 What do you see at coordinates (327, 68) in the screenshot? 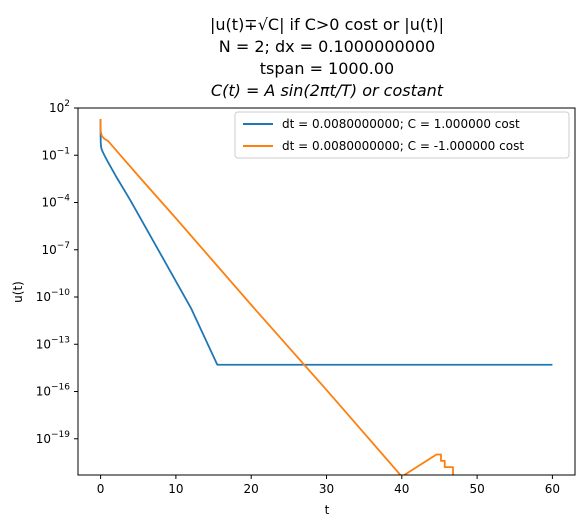
I see `title-line-3: tspan = 1000.00` at bounding box center [327, 68].